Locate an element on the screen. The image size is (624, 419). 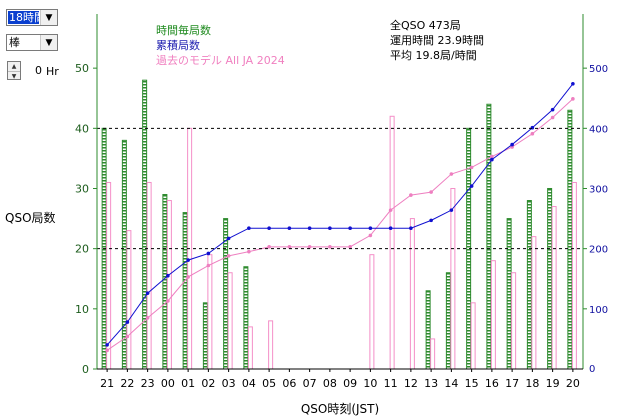
right-tick-label-zero: 0 is located at coordinates (592, 369).